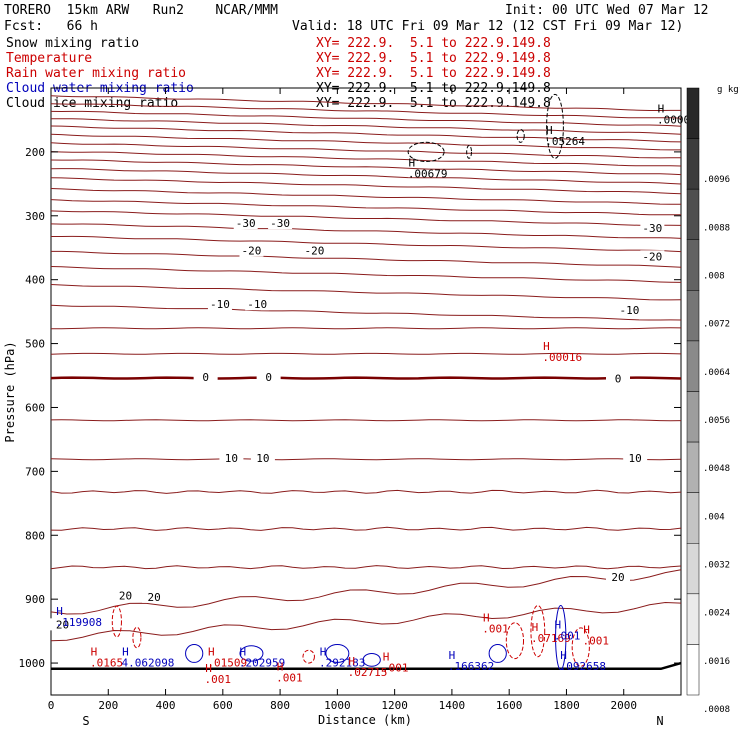 This screenshot has width=740, height=740. What do you see at coordinates (471, 666) in the screenshot?
I see `maximum-value: .166362` at bounding box center [471, 666].